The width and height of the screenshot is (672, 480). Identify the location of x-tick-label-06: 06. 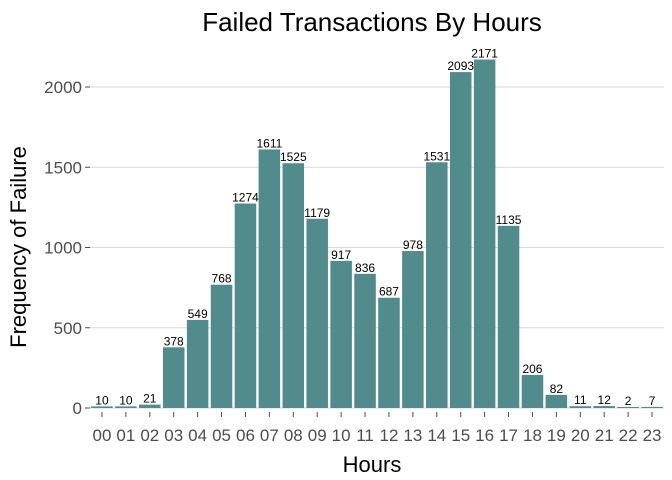
(245, 435).